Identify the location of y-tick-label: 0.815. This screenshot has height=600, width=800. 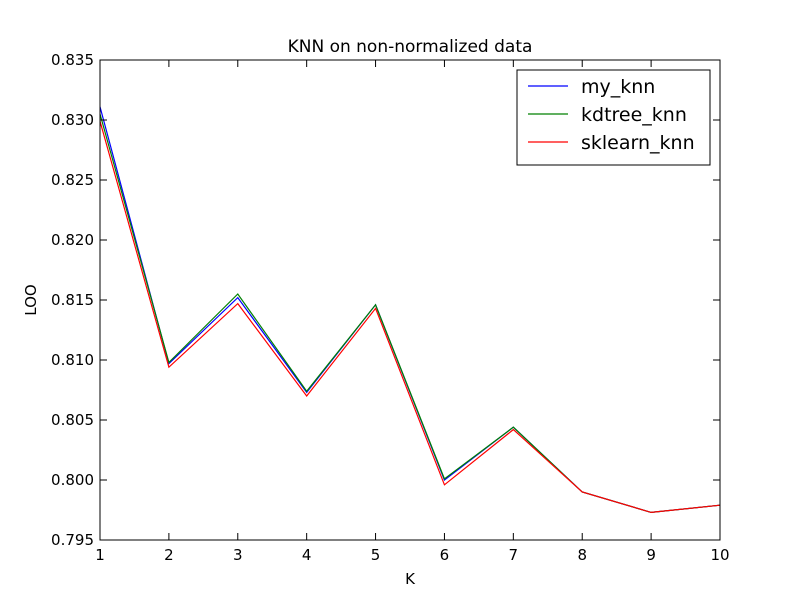
(72, 300).